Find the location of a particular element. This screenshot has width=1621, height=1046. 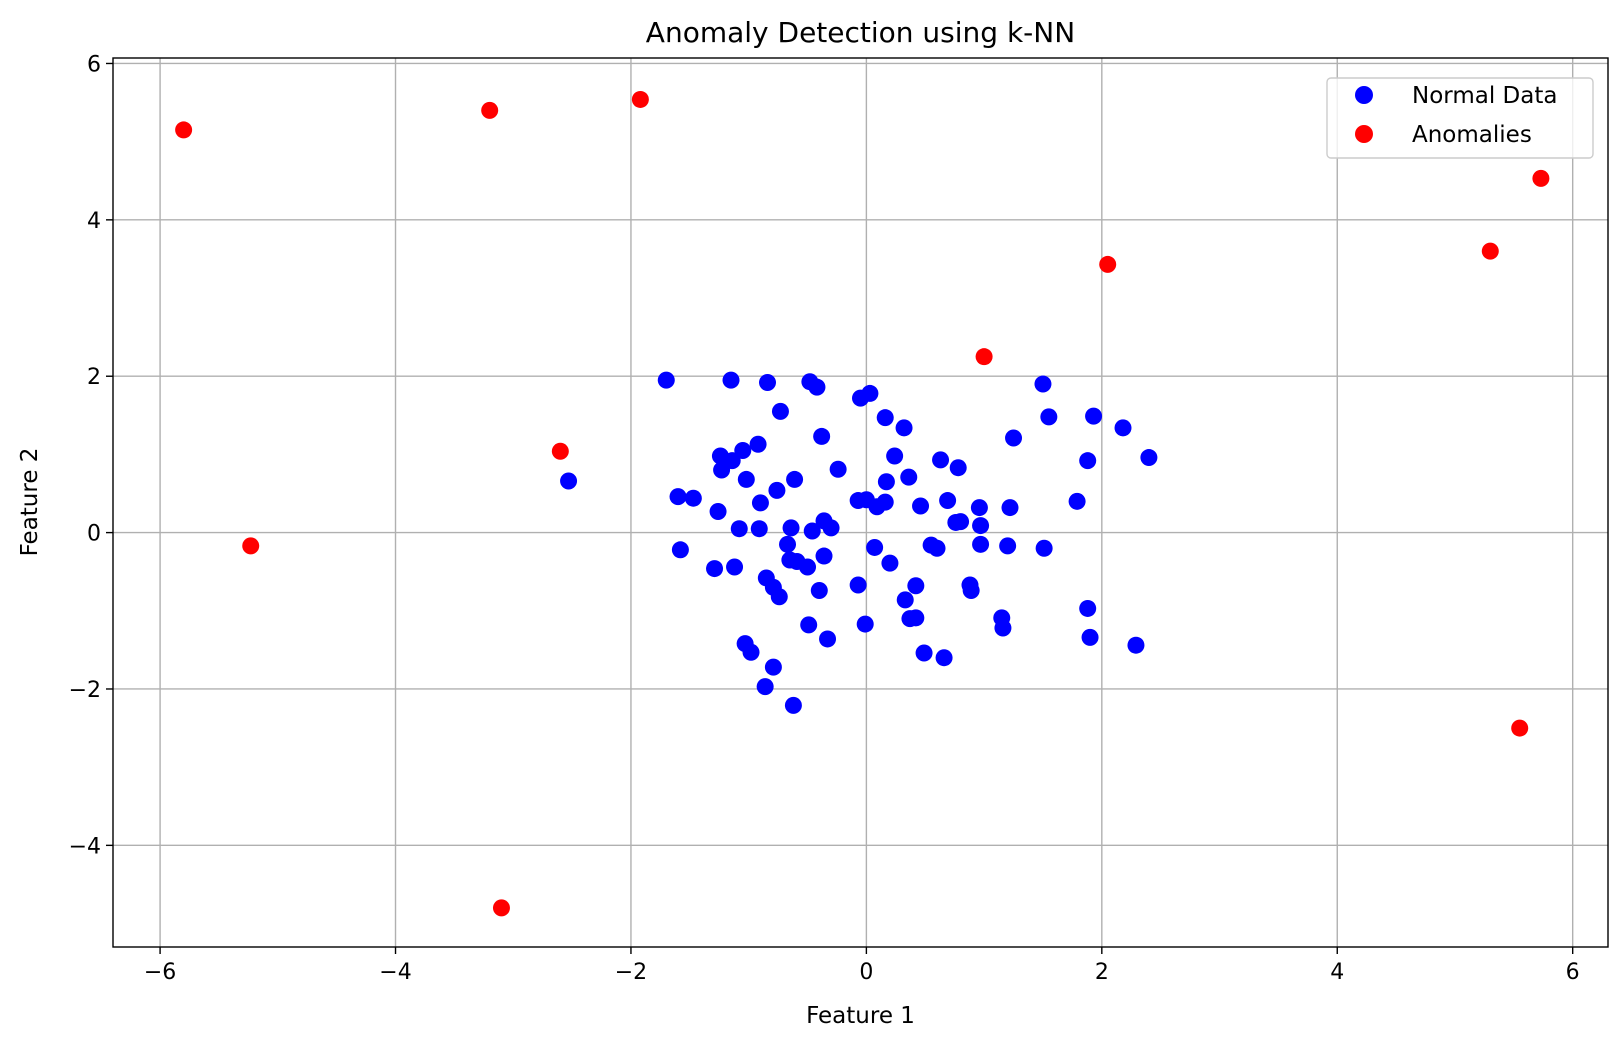

normal-data-points is located at coordinates (859, 542).